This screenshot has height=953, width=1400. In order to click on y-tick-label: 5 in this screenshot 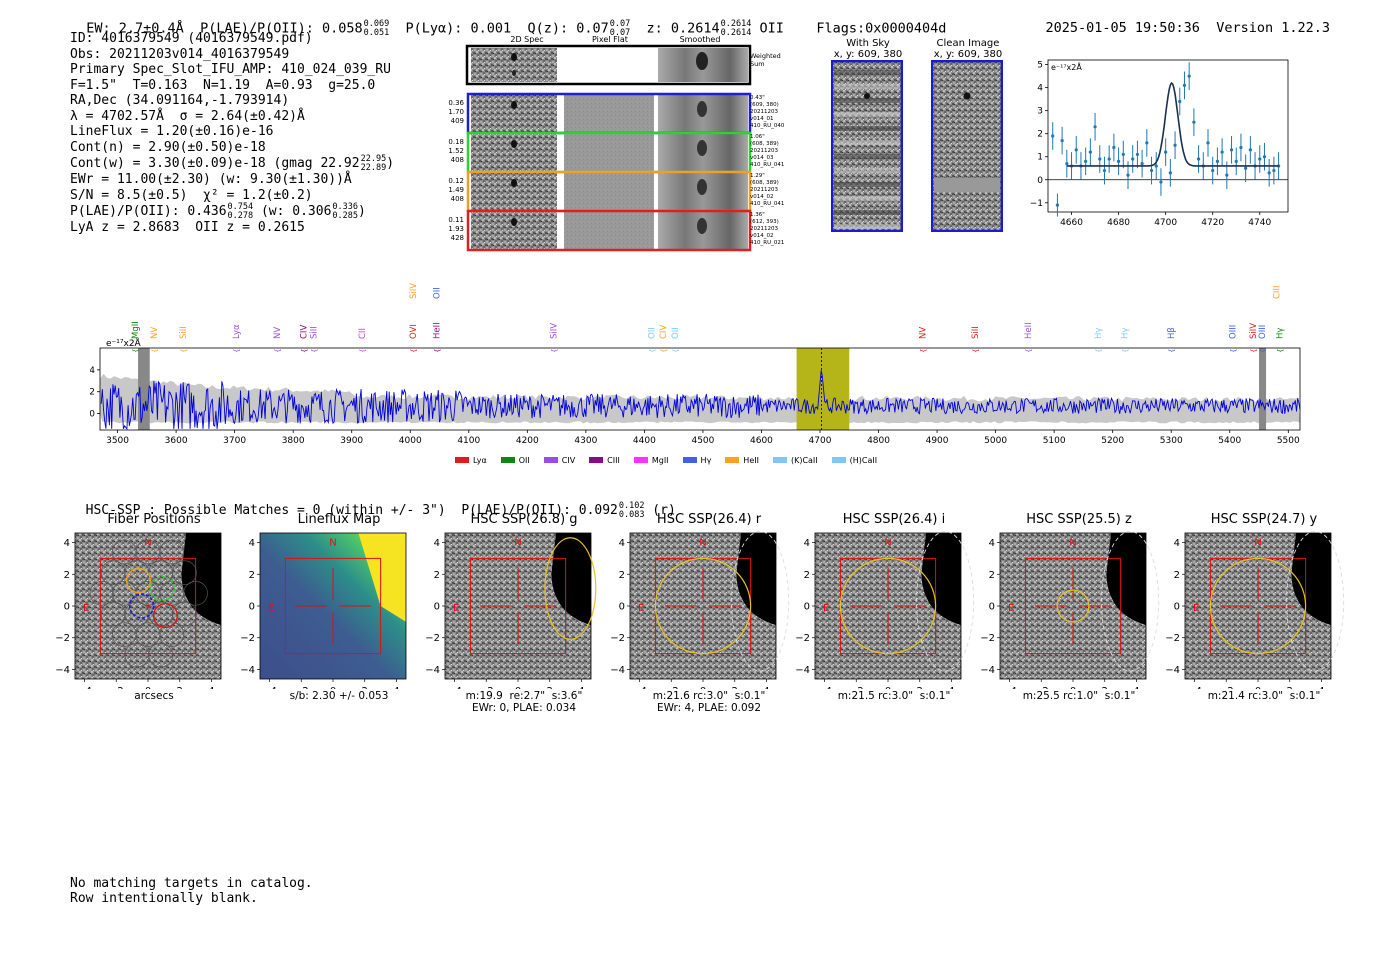, I will do `click(1040, 66)`.